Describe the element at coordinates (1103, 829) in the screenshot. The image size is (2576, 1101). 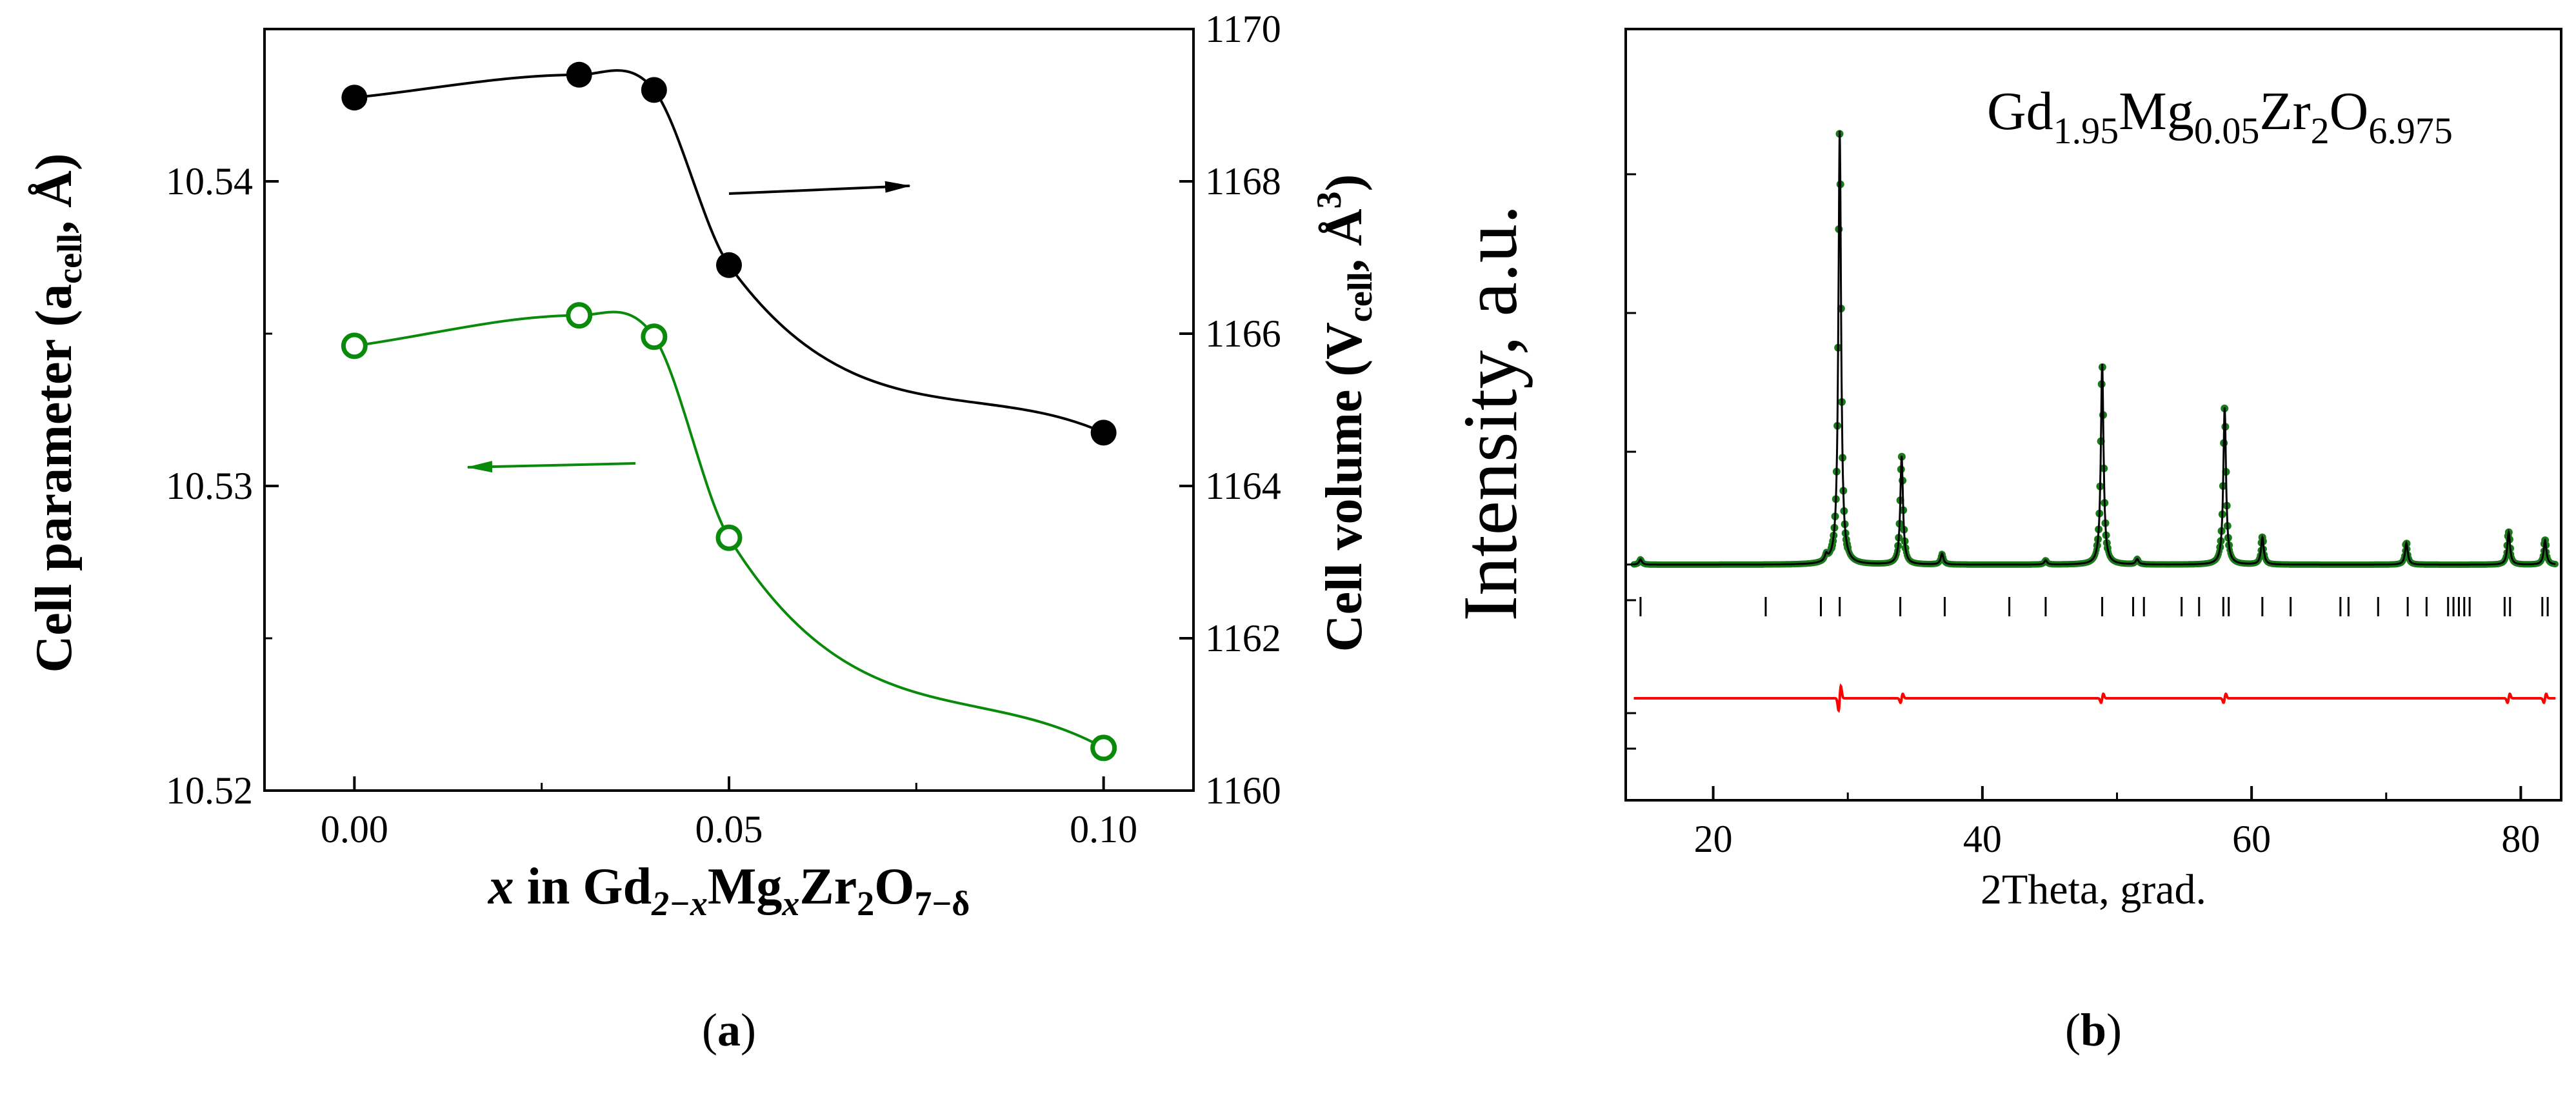
I see `x-tick-label: 0.10` at that location.